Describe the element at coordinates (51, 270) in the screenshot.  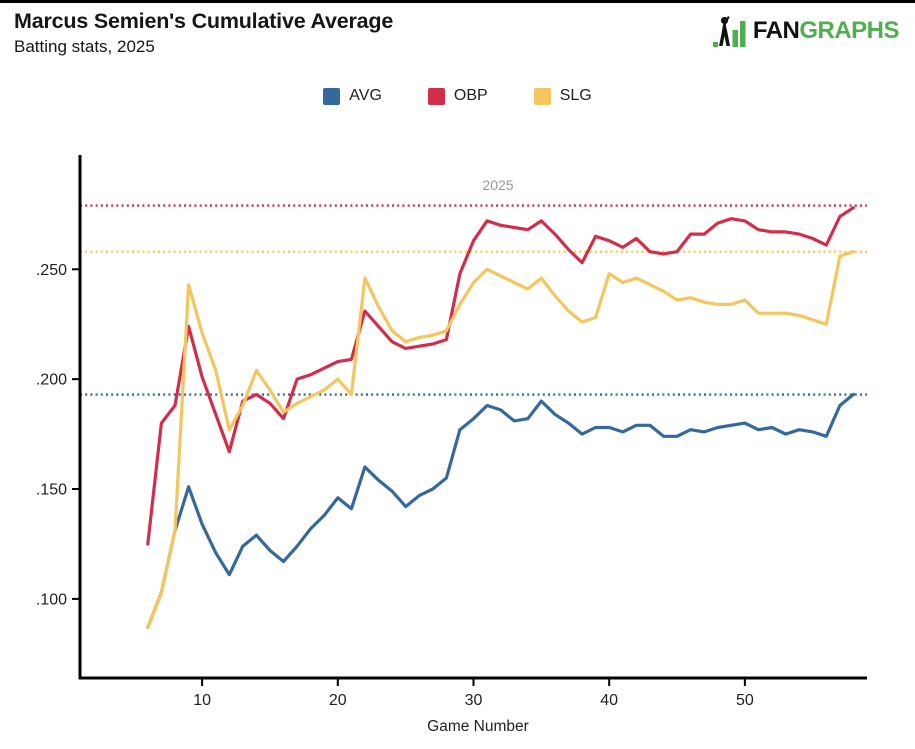
I see `y-axis-tick-label: .250` at that location.